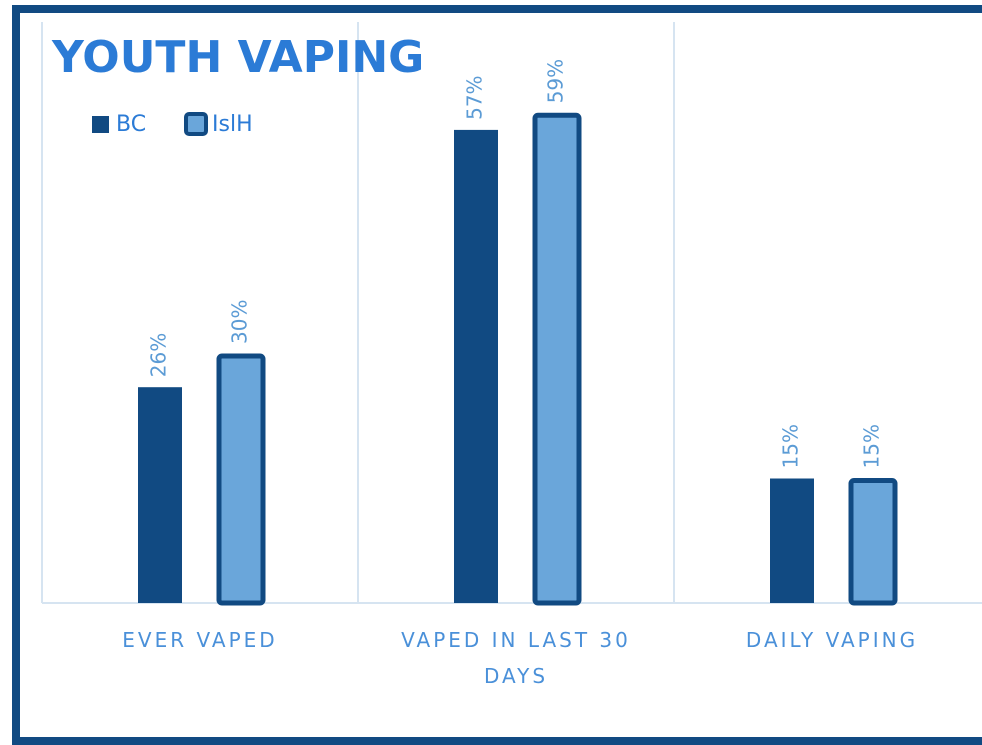 The image size is (982, 745). I want to click on x-tick-label: VAPED IN LAST 30 DAYS, so click(516, 658).